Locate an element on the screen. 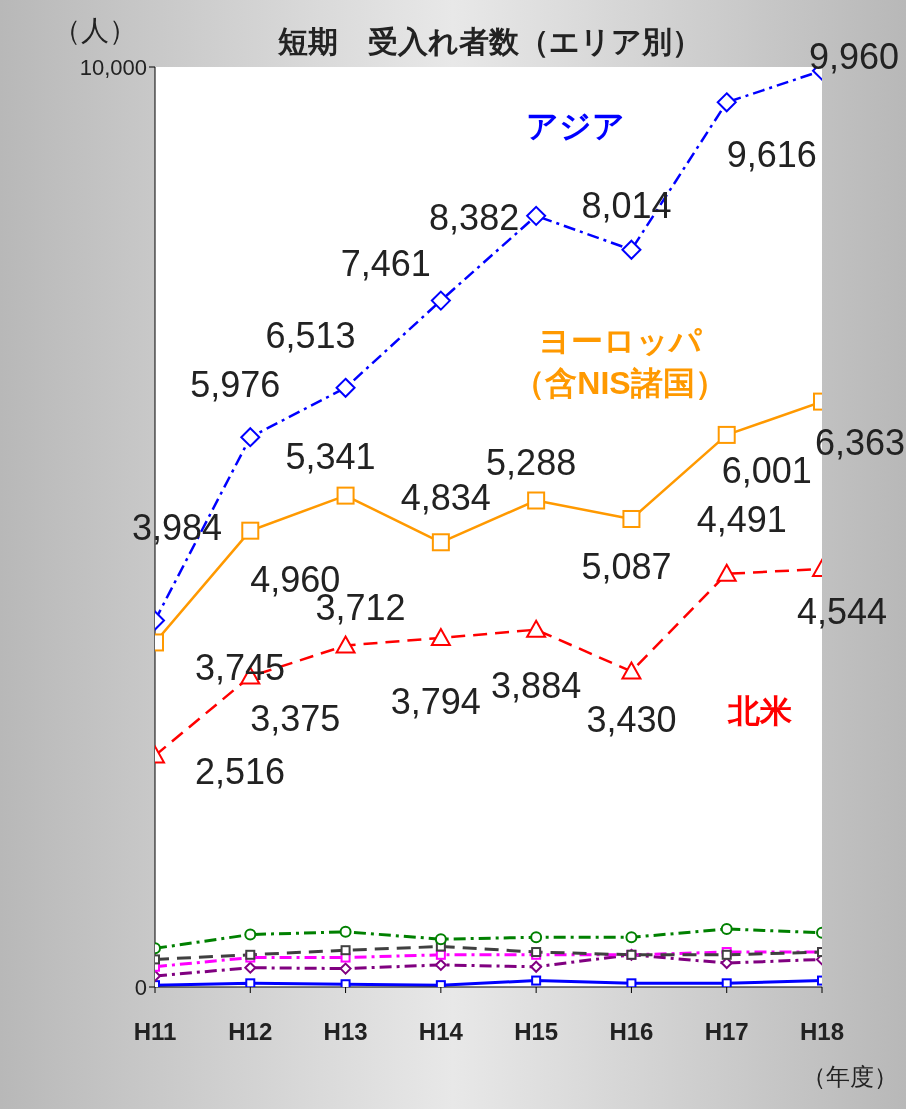 This screenshot has width=906, height=1109. x-tick-label: H18 is located at coordinates (822, 1032).